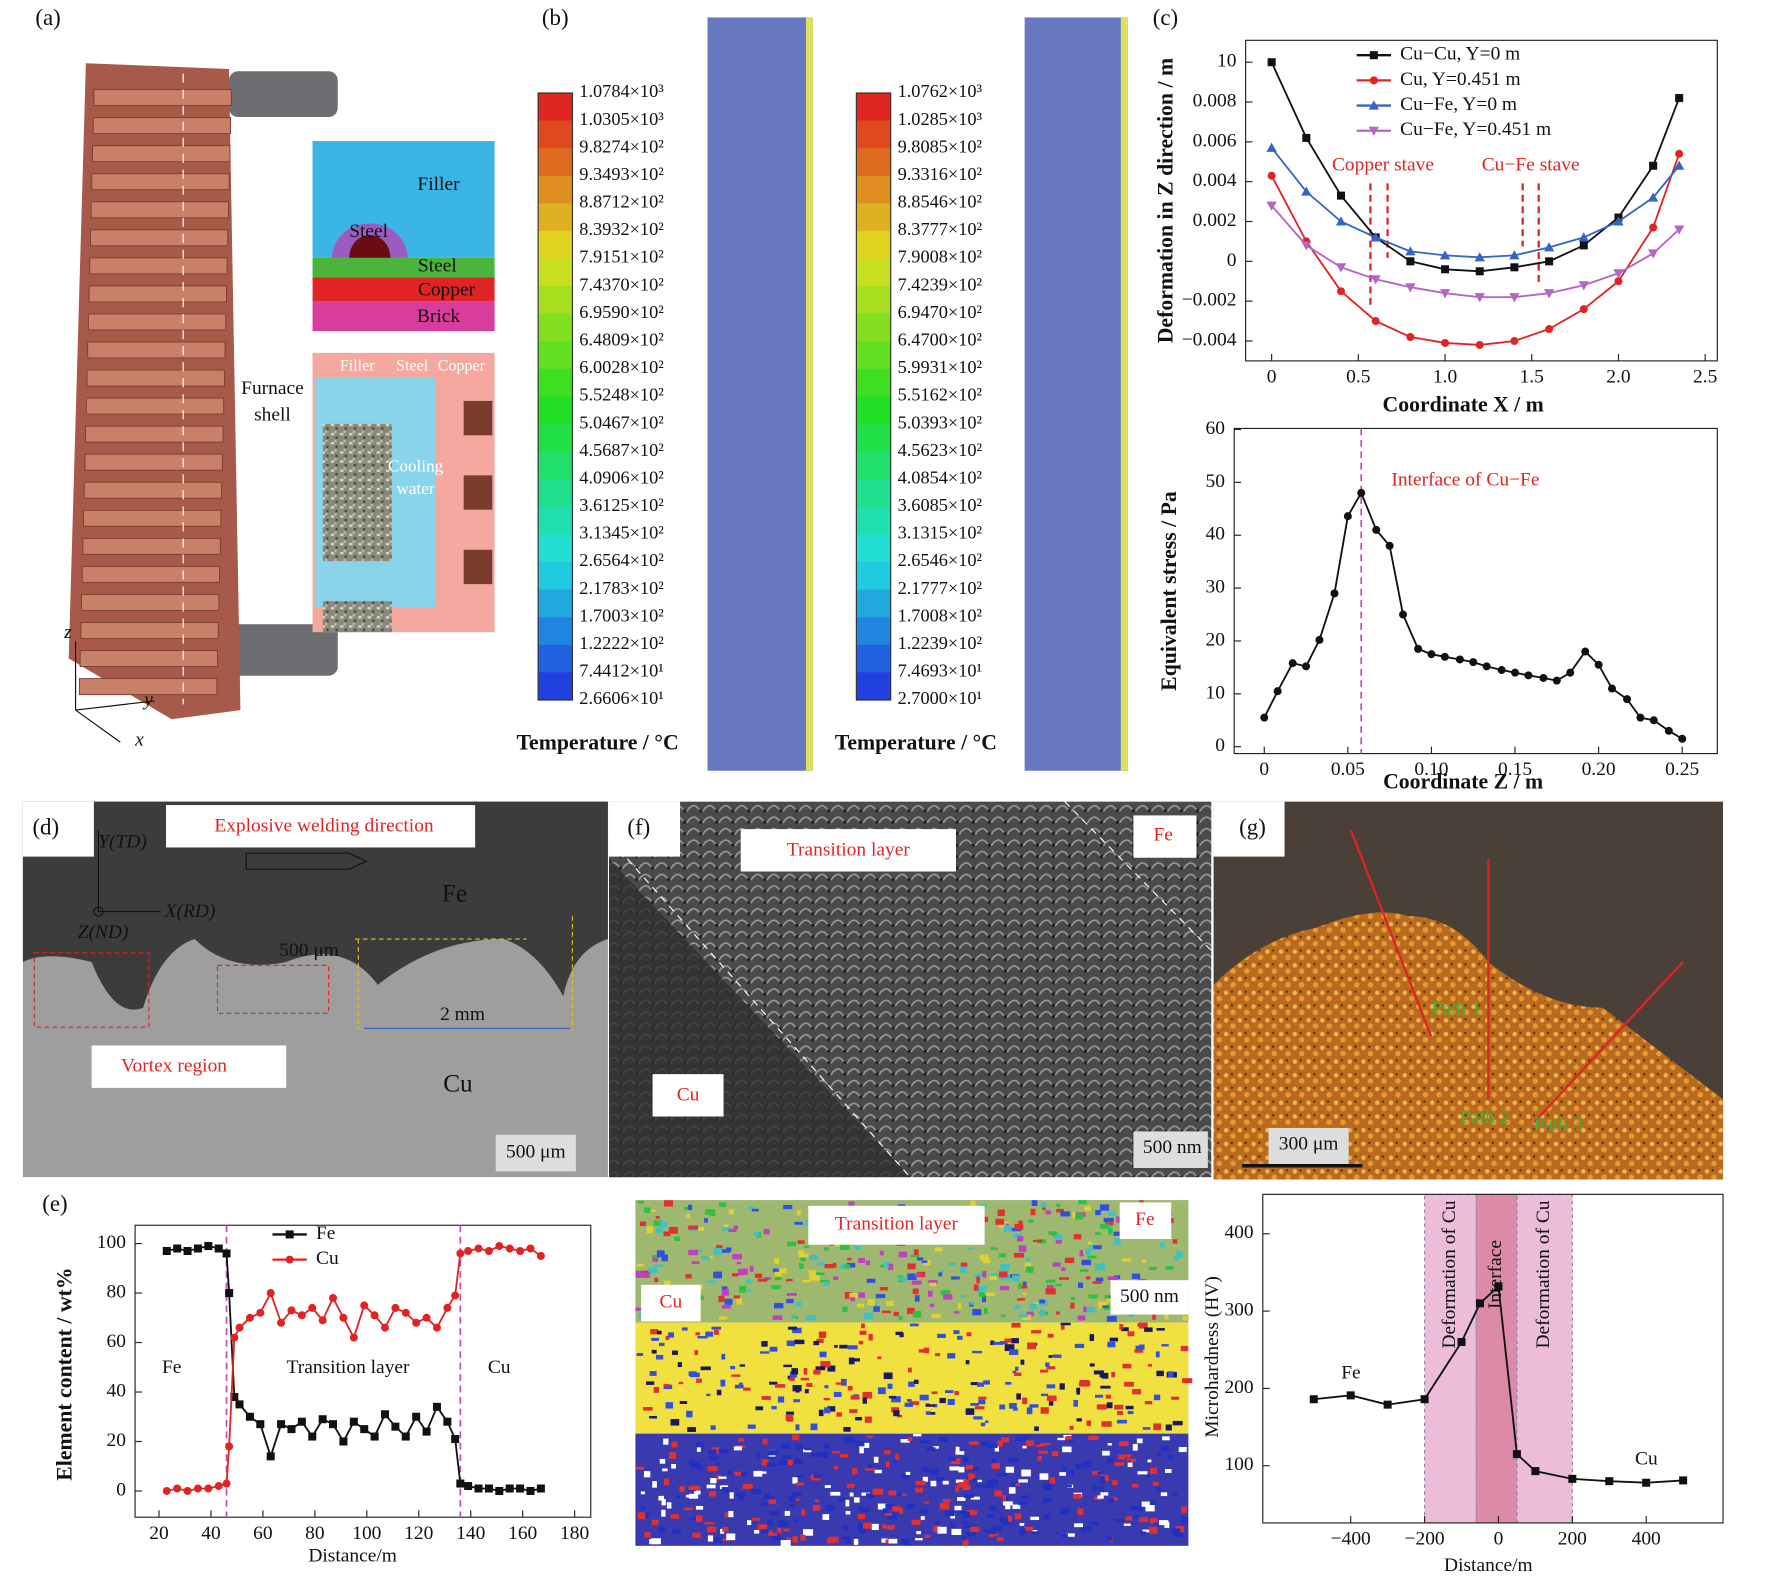  Describe the element at coordinates (147, 699) in the screenshot. I see `axis-letter: y` at that location.